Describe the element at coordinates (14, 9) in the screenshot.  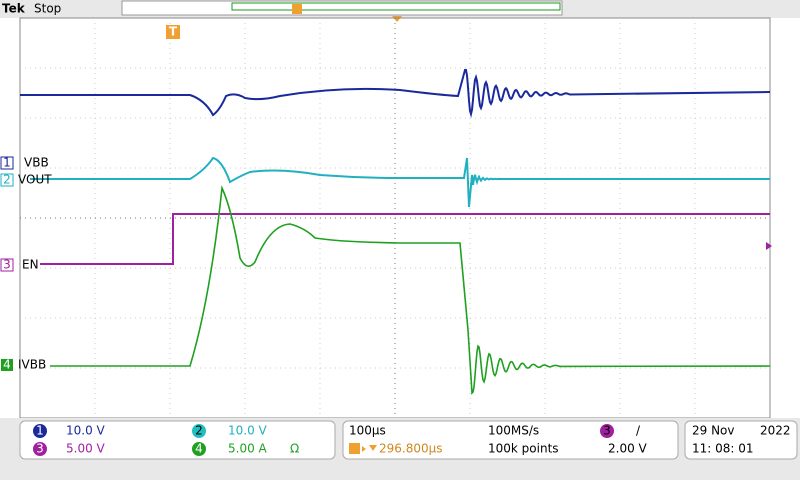
I see `brand: Tek` at that location.